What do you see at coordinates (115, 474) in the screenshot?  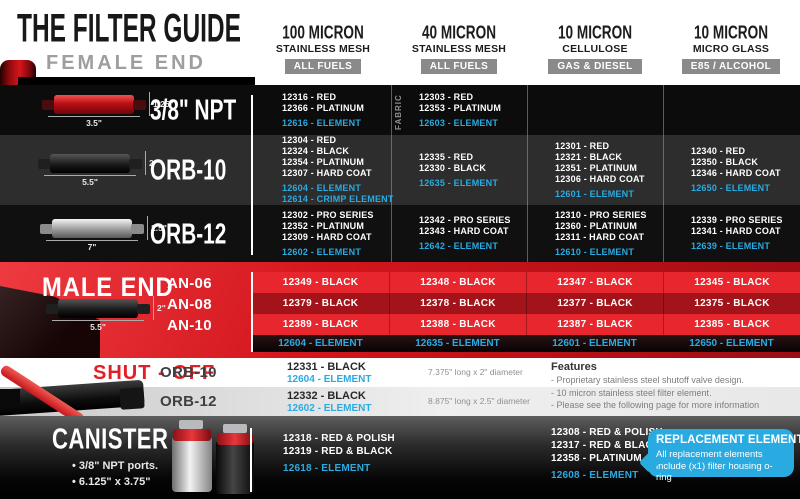 I see `canister-specs: • 3/8" NPT ports. • 6.125" x 3.75"` at bounding box center [115, 474].